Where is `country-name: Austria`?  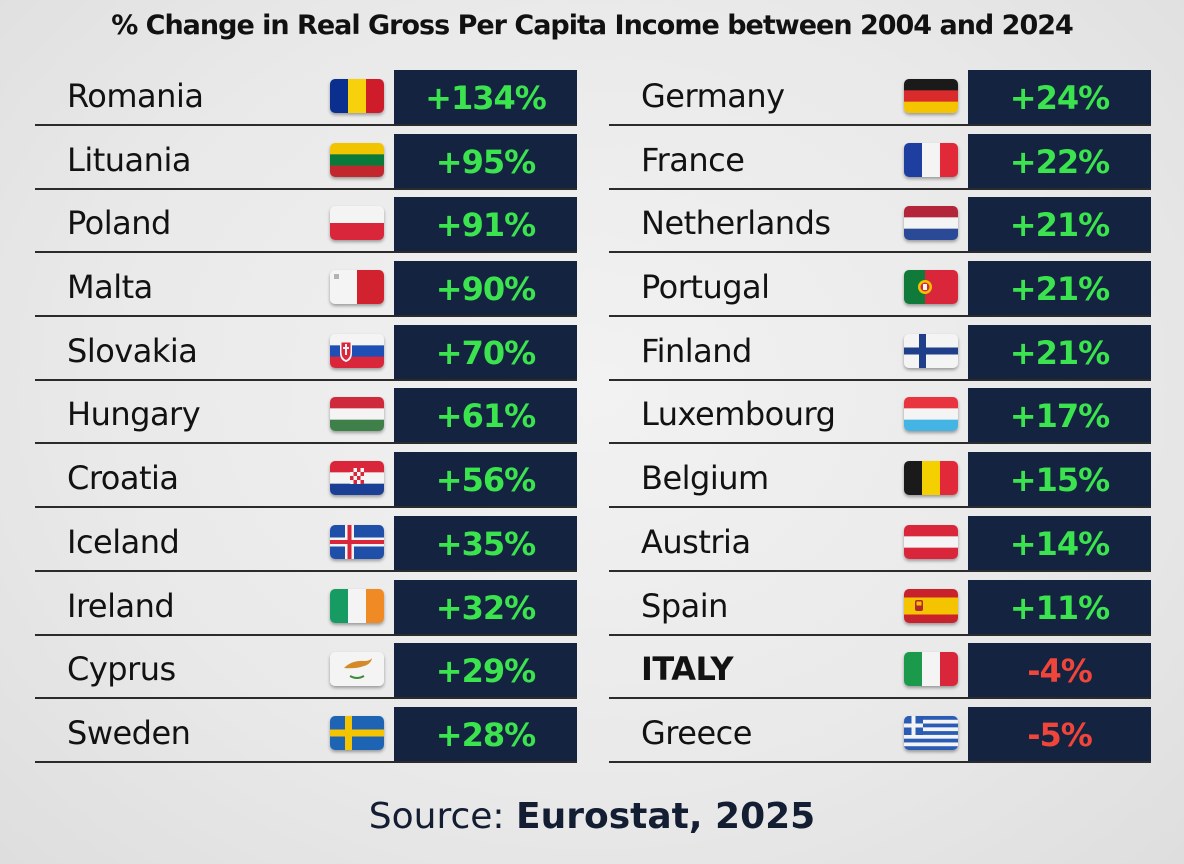
country-name: Austria is located at coordinates (696, 541).